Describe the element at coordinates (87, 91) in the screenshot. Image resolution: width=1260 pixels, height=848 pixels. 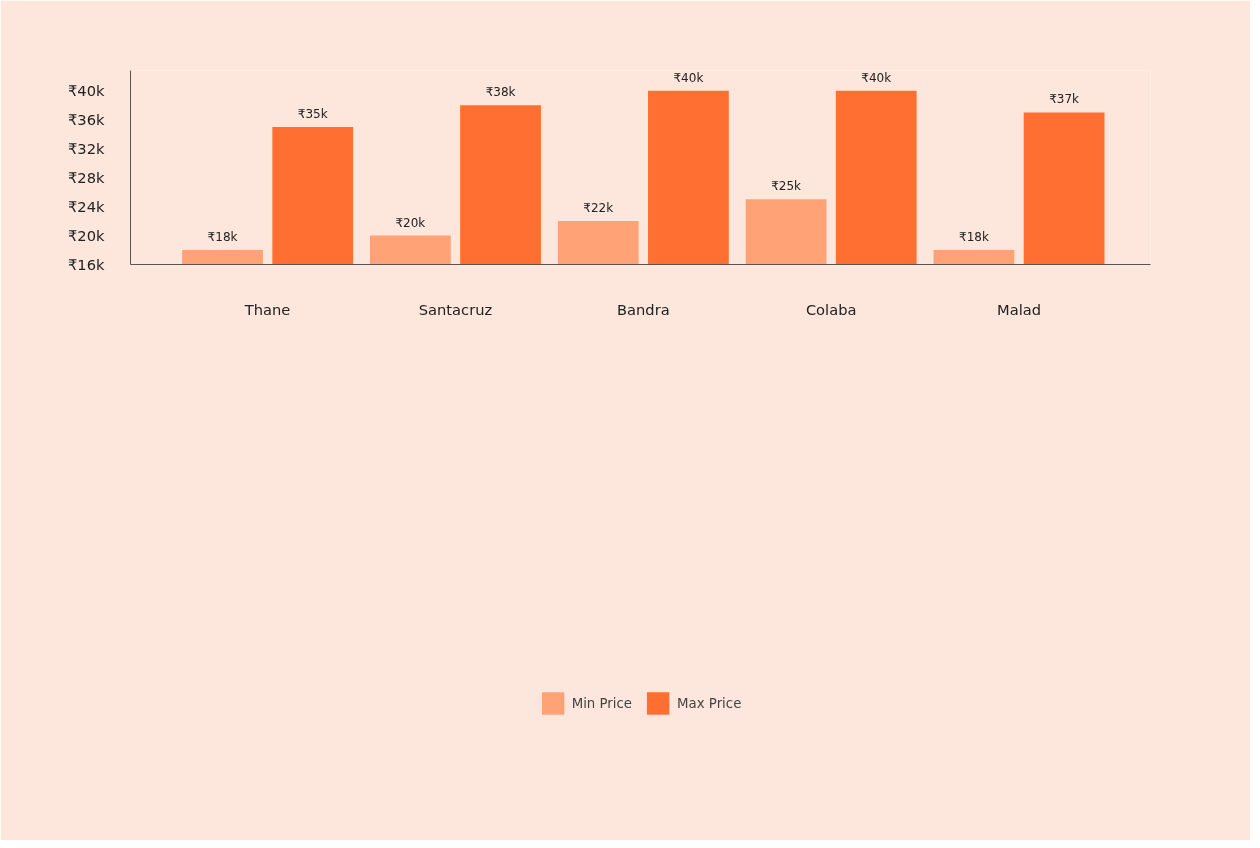
I see `y-tick-label: ₹40k` at that location.